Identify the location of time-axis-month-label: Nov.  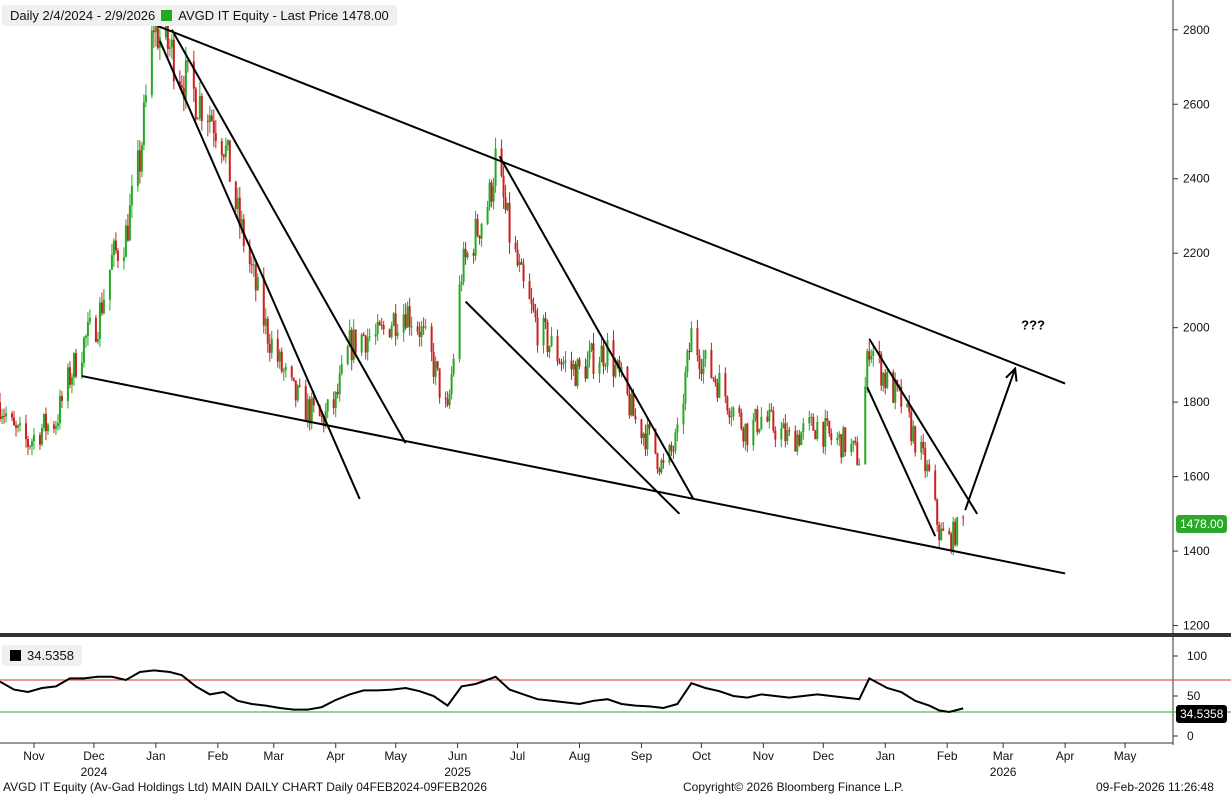
(763, 756).